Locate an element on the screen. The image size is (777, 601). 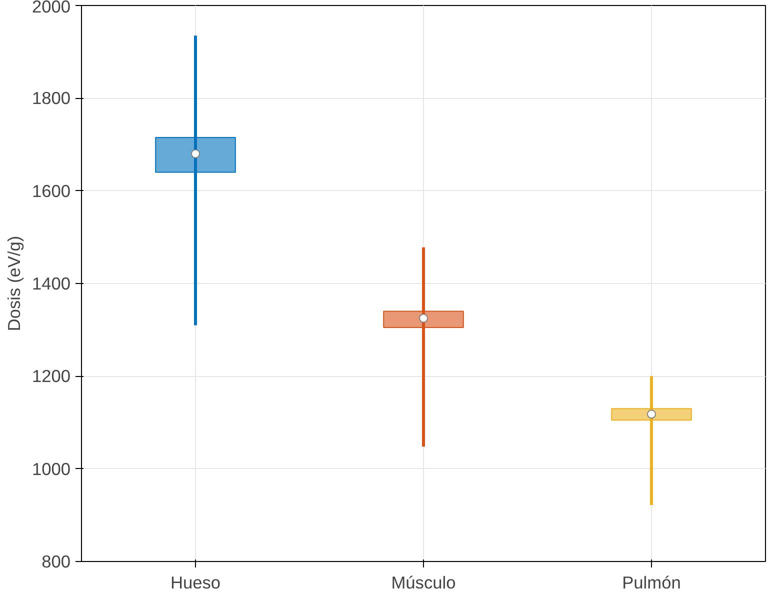
y-axis-title: Dosis (eV/g) is located at coordinates (14, 284).